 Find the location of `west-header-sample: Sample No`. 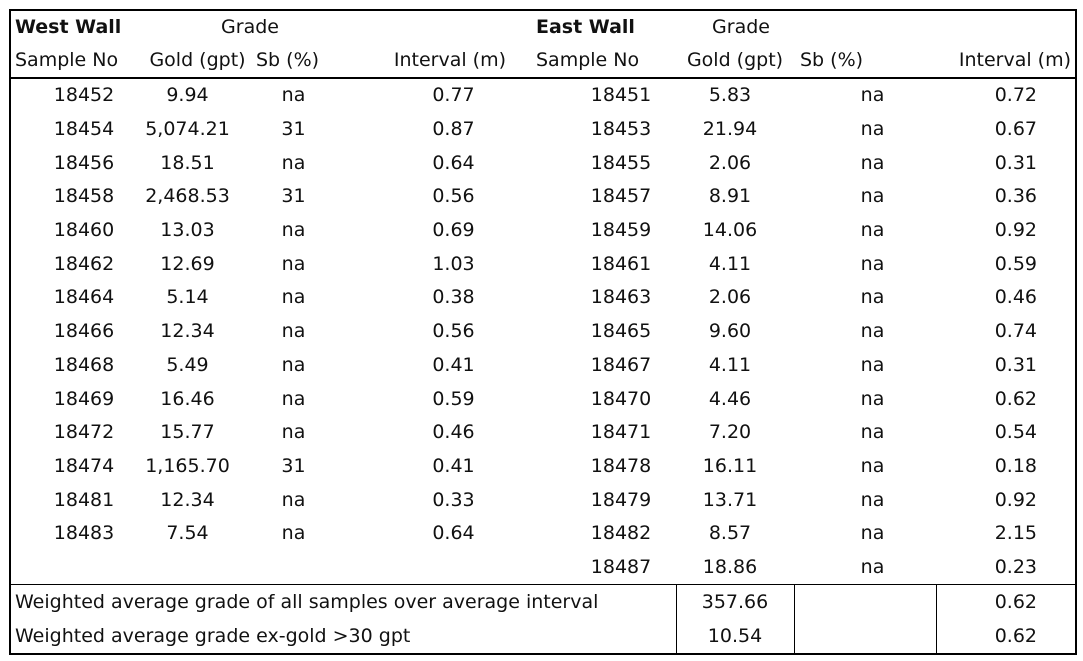

west-header-sample: Sample No is located at coordinates (74, 61).